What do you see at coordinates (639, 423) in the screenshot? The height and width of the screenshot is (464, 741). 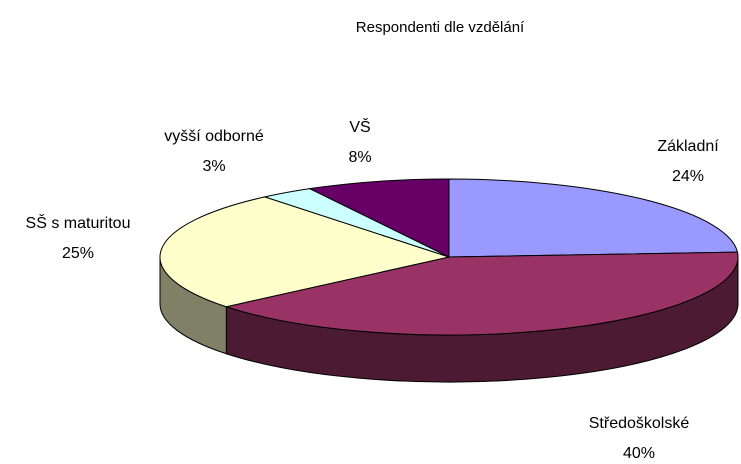 I see `slice-label: Středoškolské` at bounding box center [639, 423].